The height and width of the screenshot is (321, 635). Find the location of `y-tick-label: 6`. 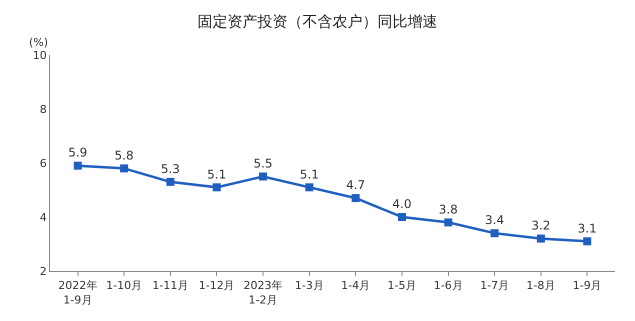

y-tick-label: 6 is located at coordinates (43, 163).